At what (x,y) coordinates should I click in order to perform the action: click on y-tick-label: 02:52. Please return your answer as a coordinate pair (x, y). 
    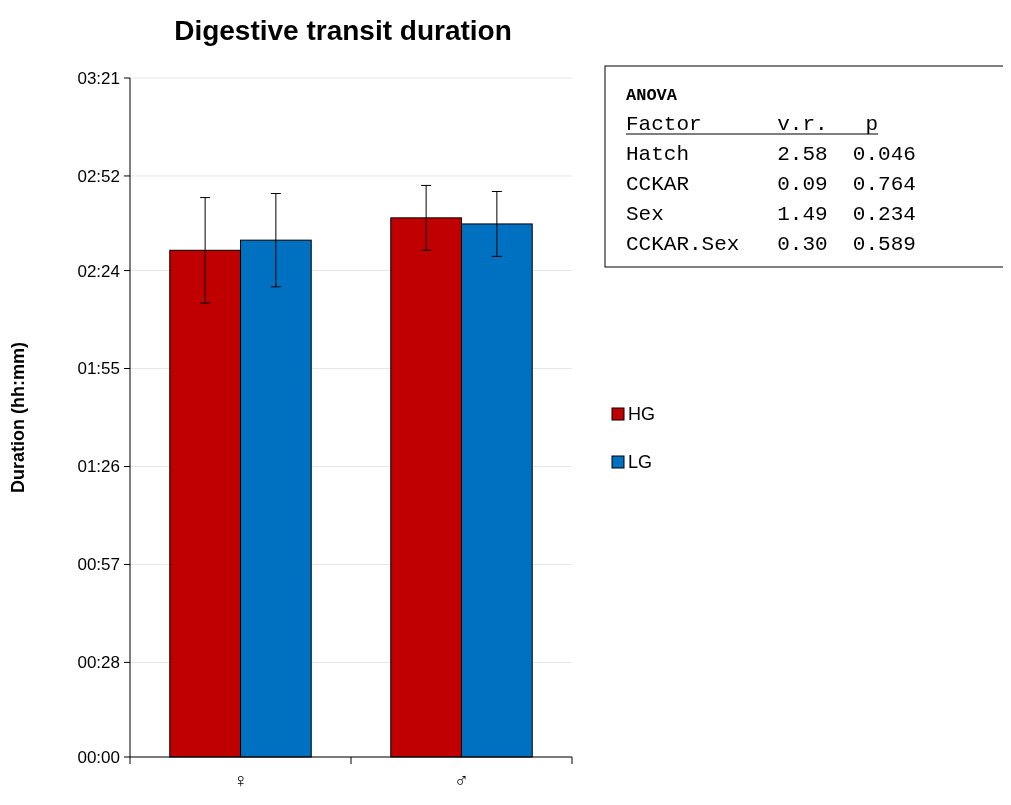
    Looking at the image, I should click on (98, 176).